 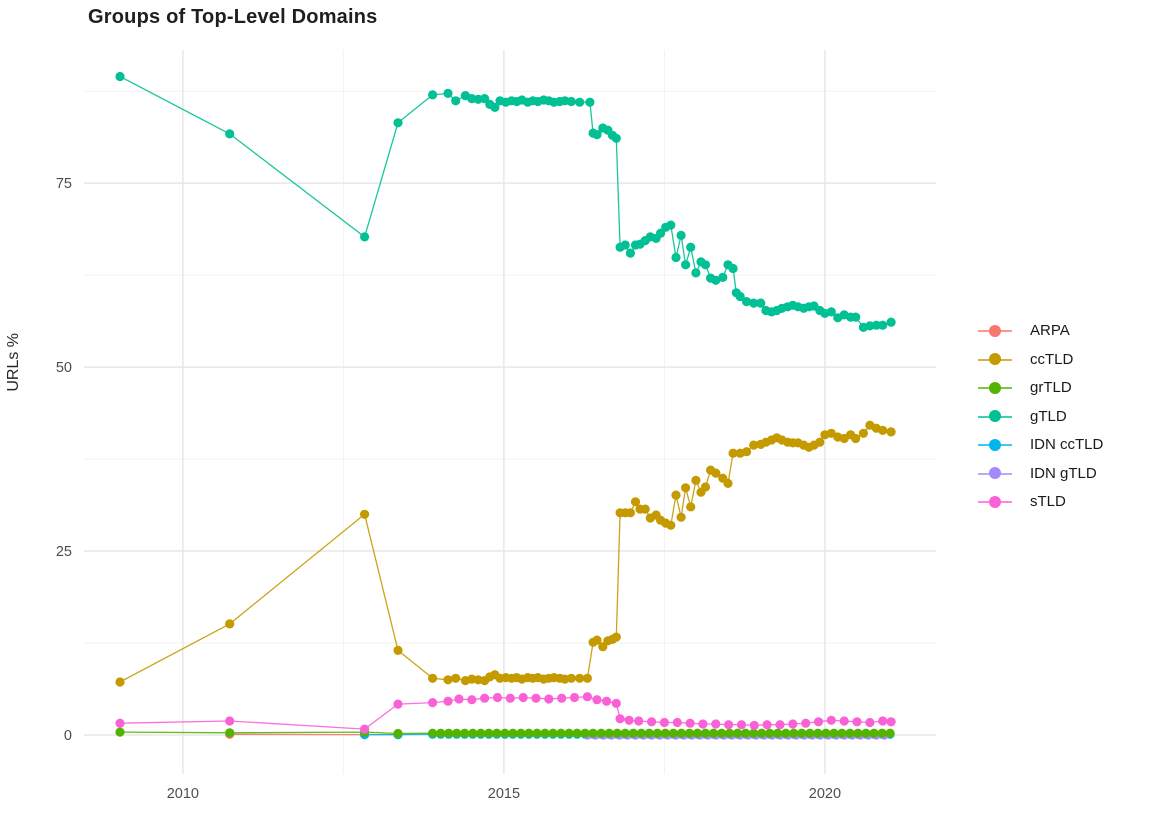 I want to click on x-tick-label: 2010, so click(x=183, y=794).